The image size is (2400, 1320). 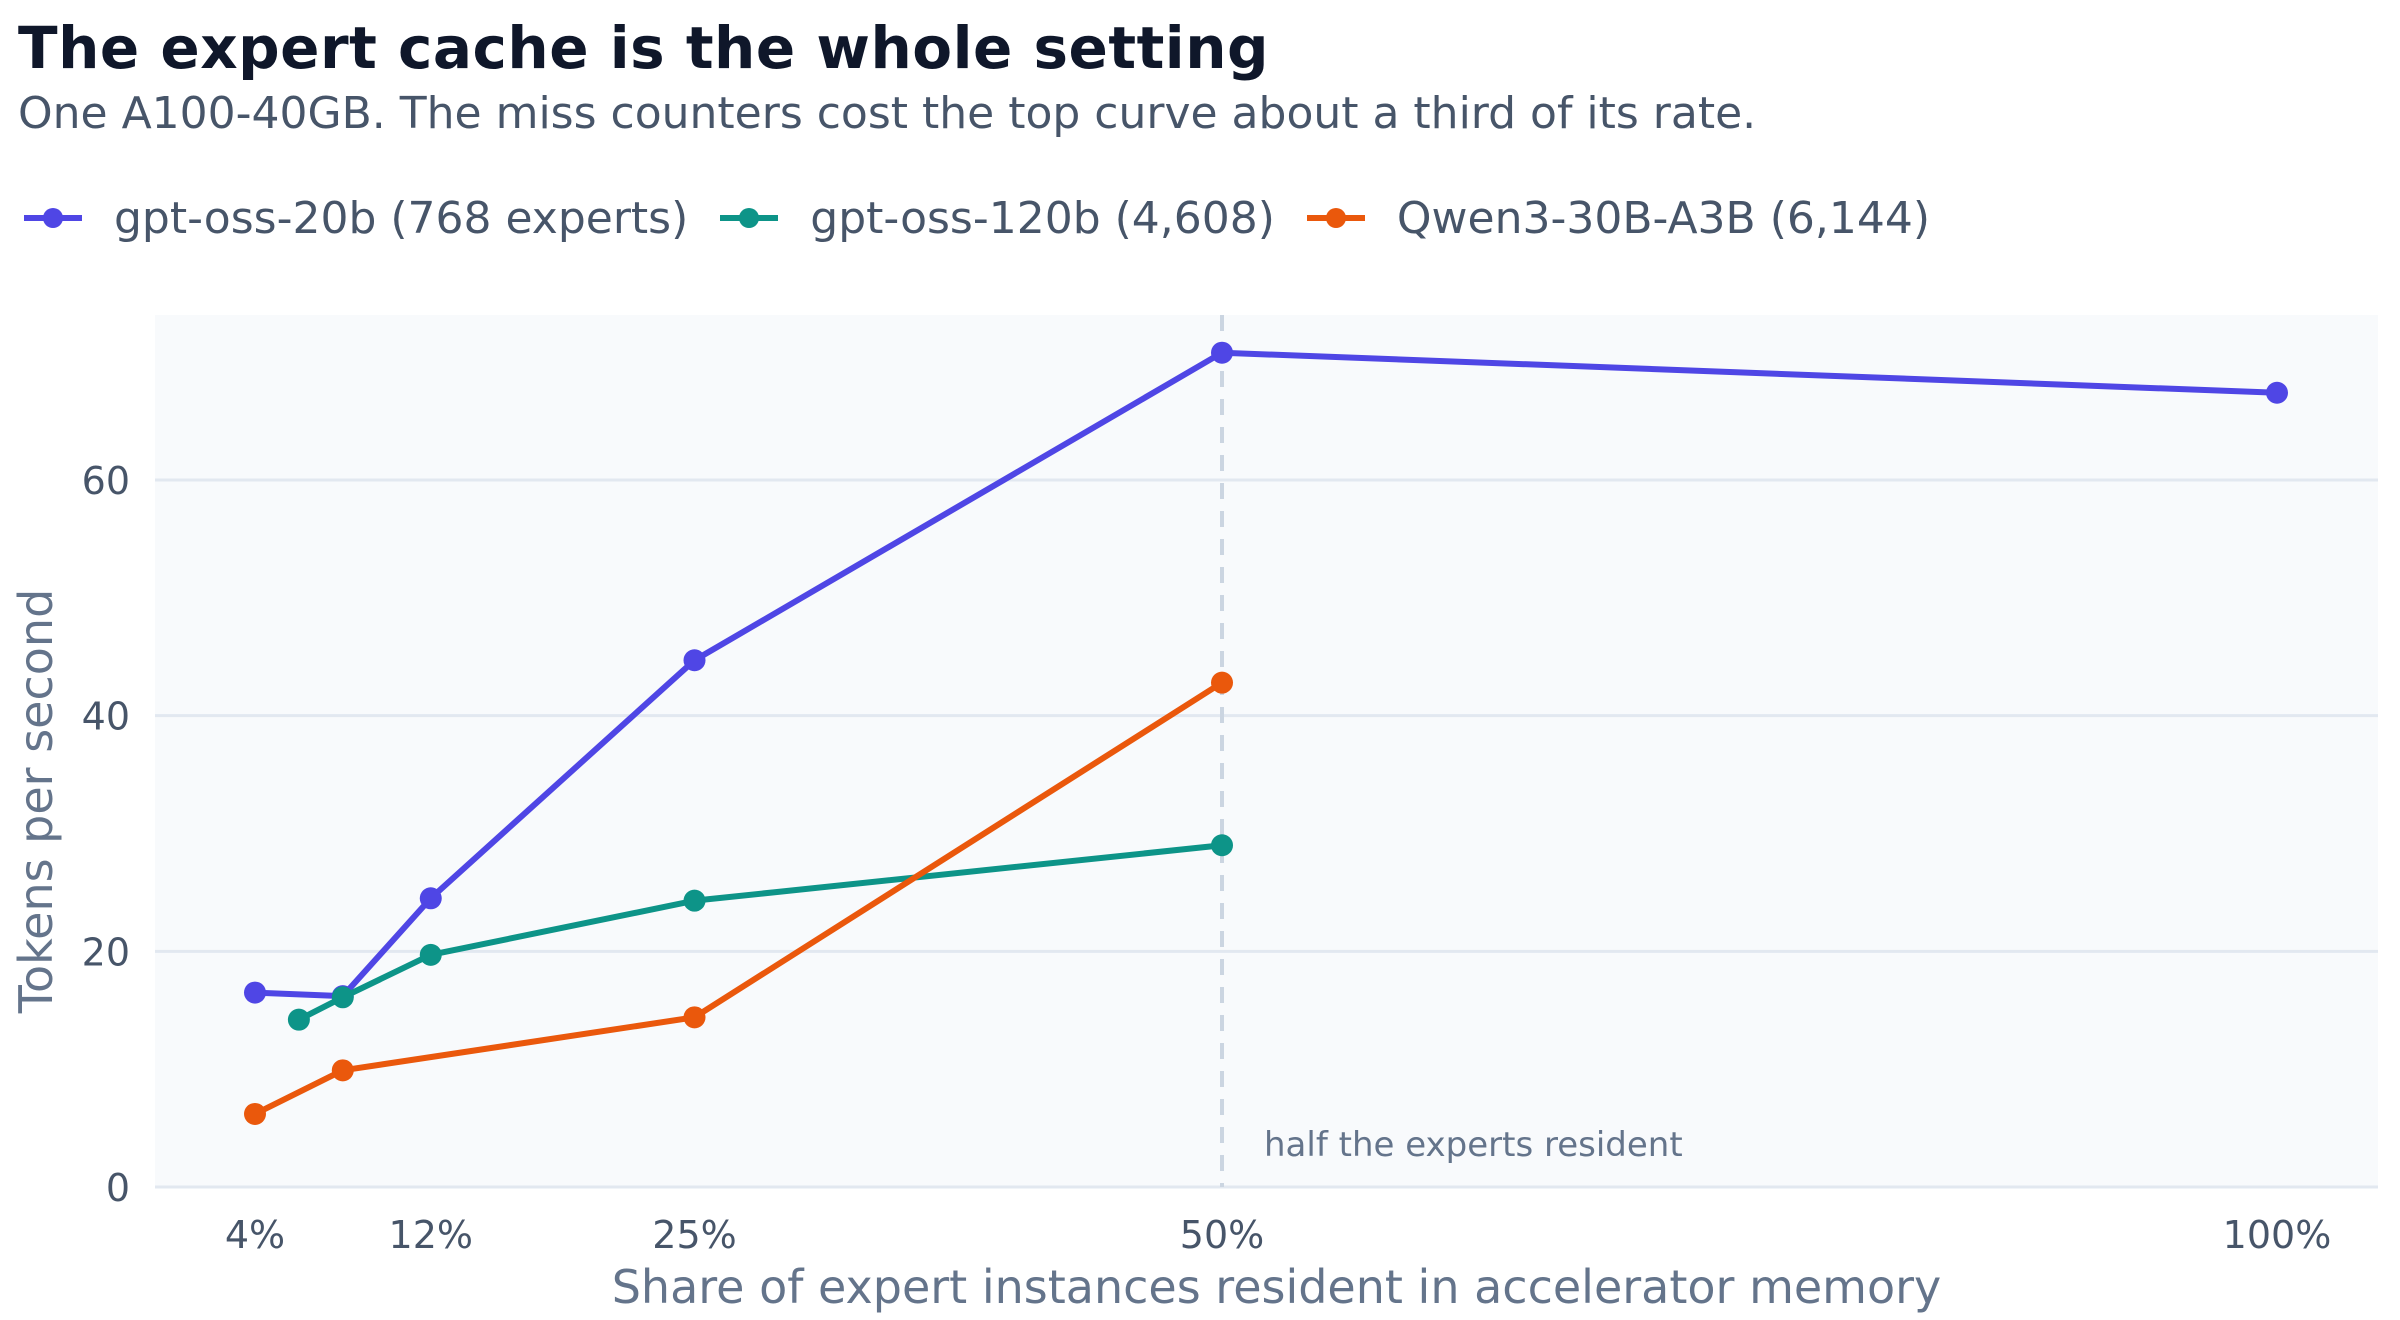 What do you see at coordinates (739, 898) in the screenshot?
I see `series-line-qwen3-30b` at bounding box center [739, 898].